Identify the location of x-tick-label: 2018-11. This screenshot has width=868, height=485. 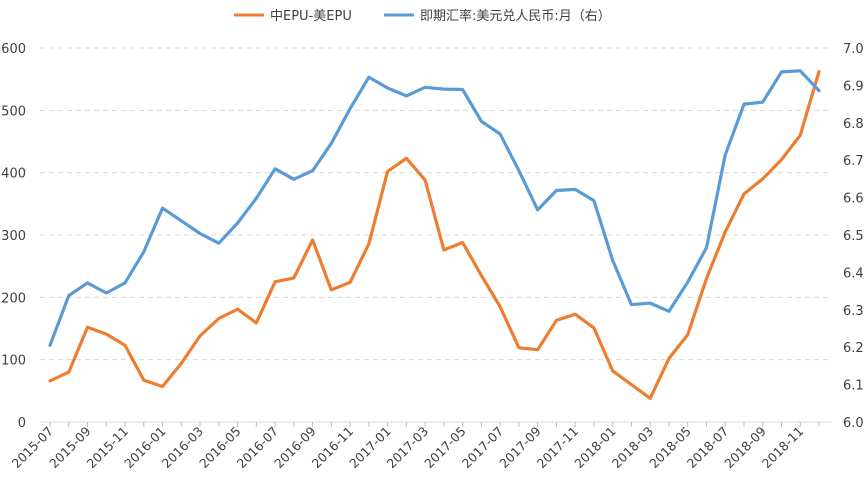
(783, 448).